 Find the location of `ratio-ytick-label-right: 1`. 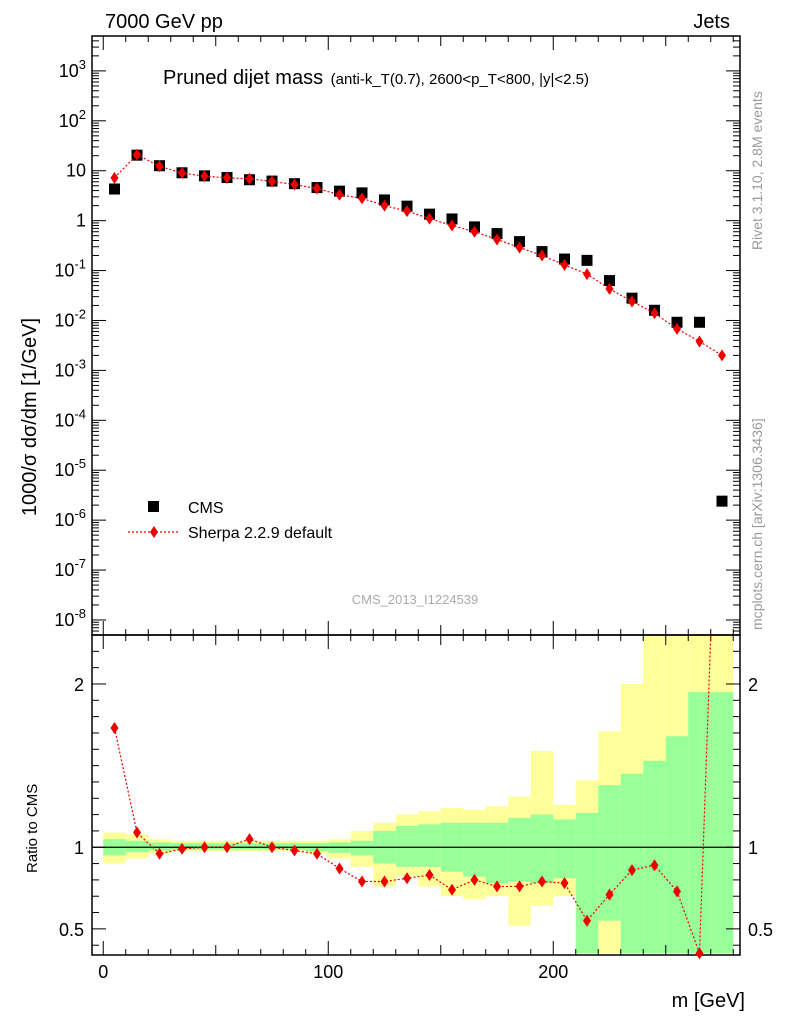

ratio-ytick-label-right: 1 is located at coordinates (753, 848).